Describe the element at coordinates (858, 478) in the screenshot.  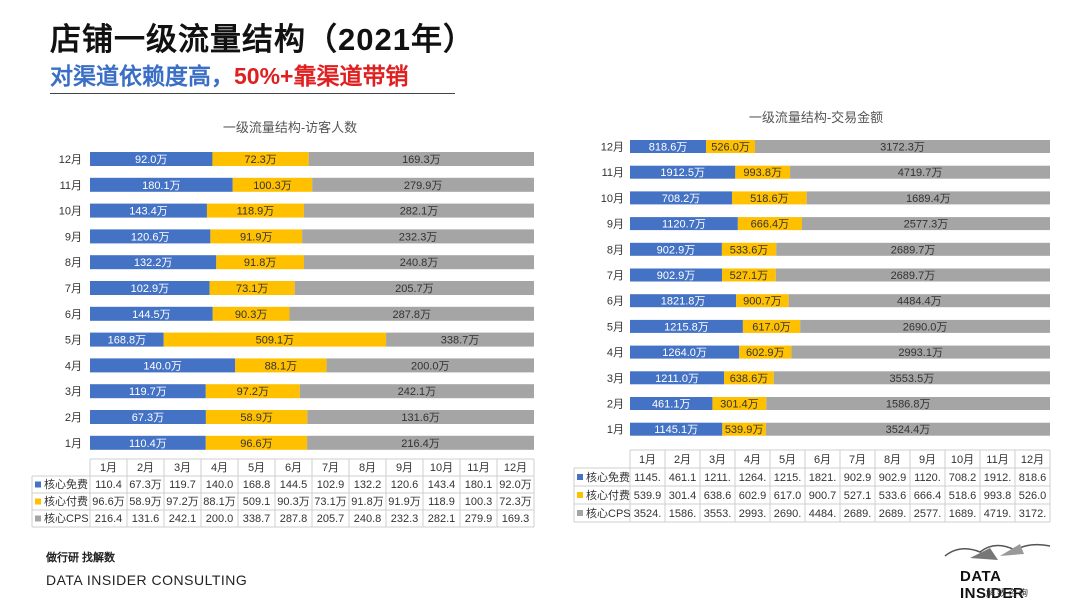
I see `sales-table-cell-free-7: 902.9` at that location.